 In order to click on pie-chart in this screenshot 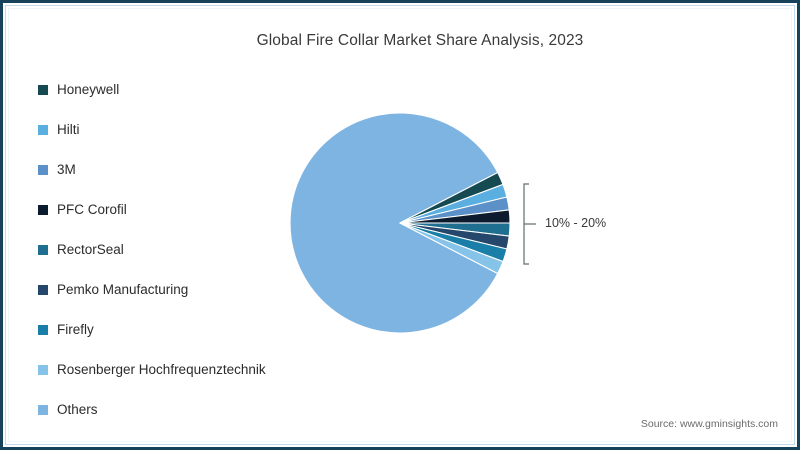, I will do `click(400, 223)`.